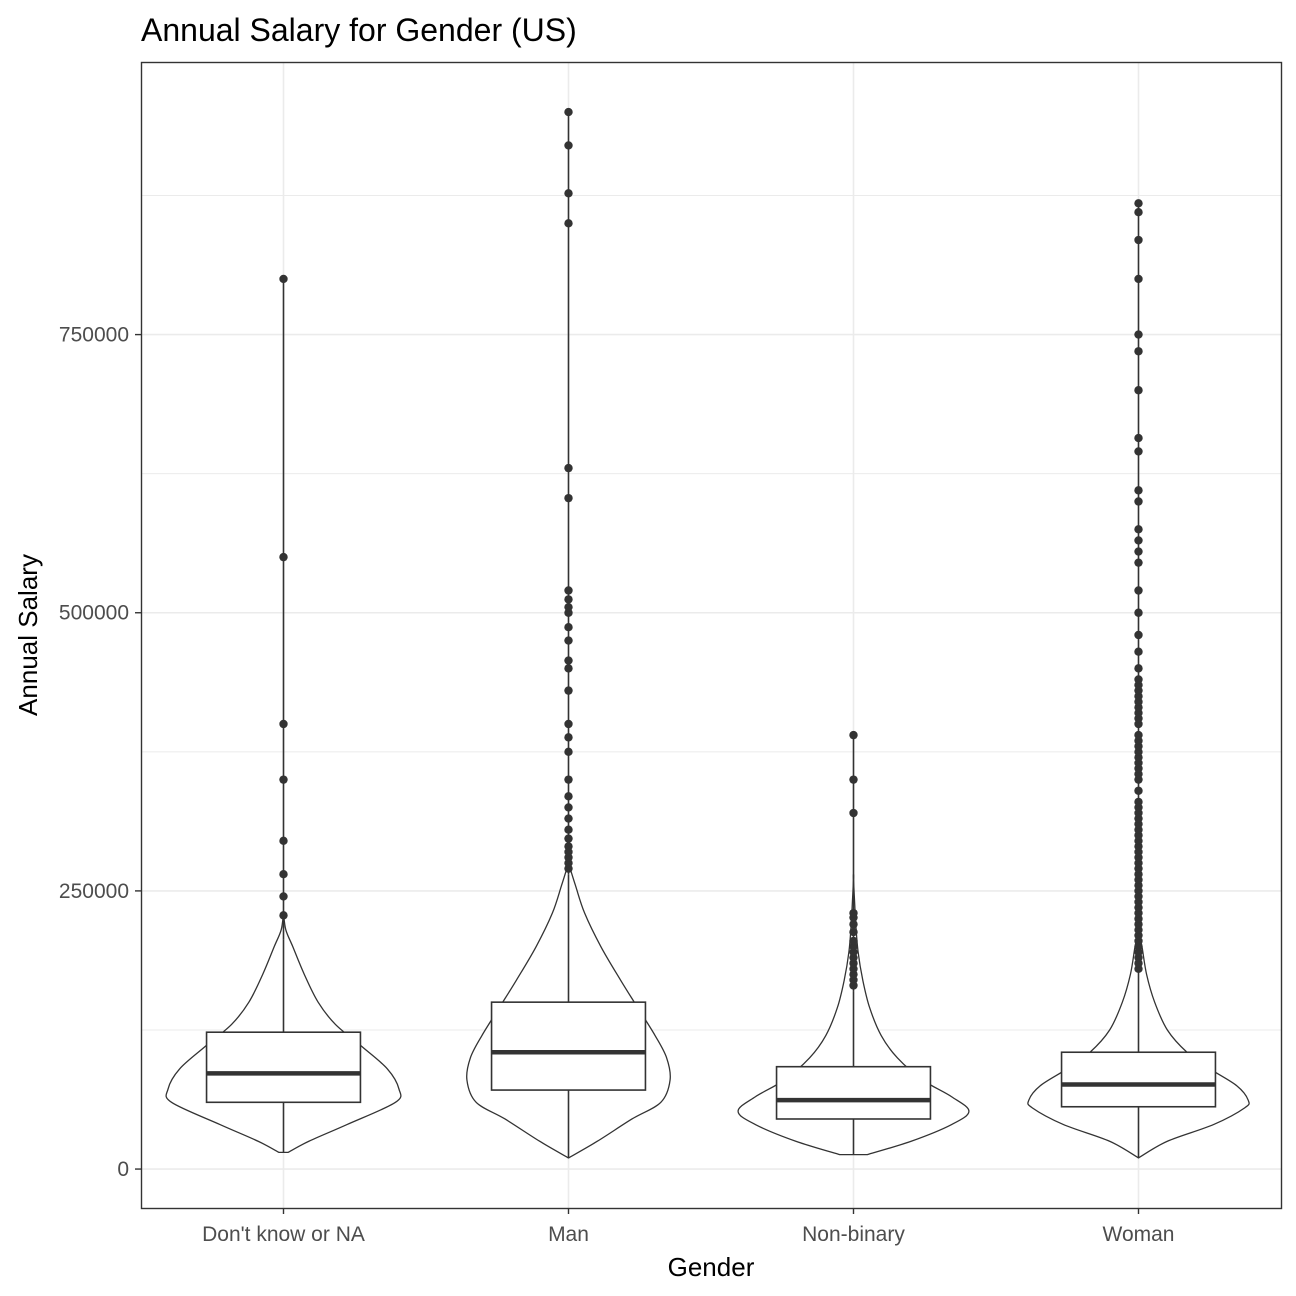  Describe the element at coordinates (568, 1234) in the screenshot. I see `x-tick-label: Man` at that location.